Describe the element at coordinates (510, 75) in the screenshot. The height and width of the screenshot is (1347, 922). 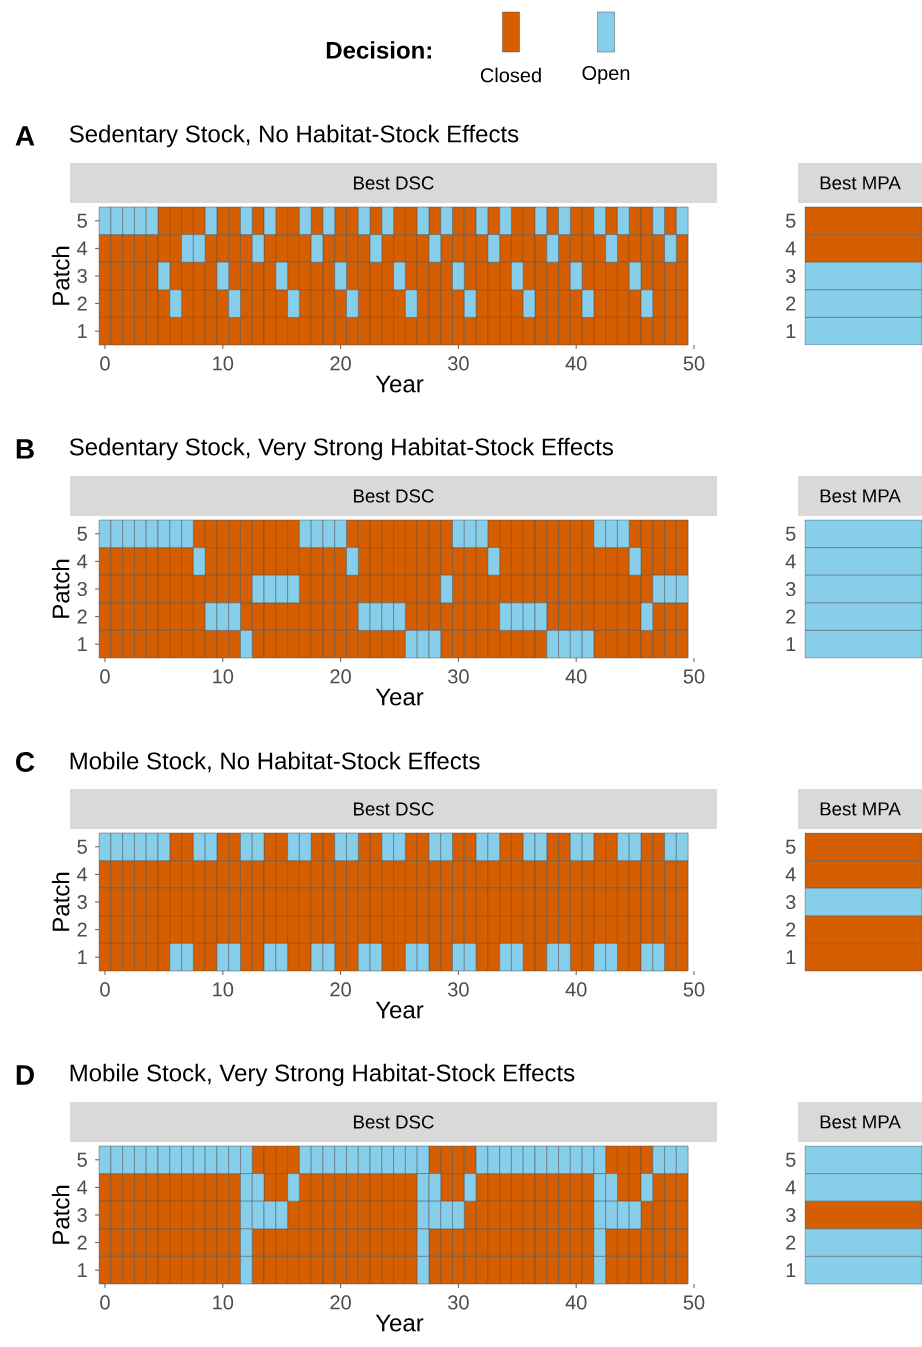
I see `legend-label: Closed` at that location.